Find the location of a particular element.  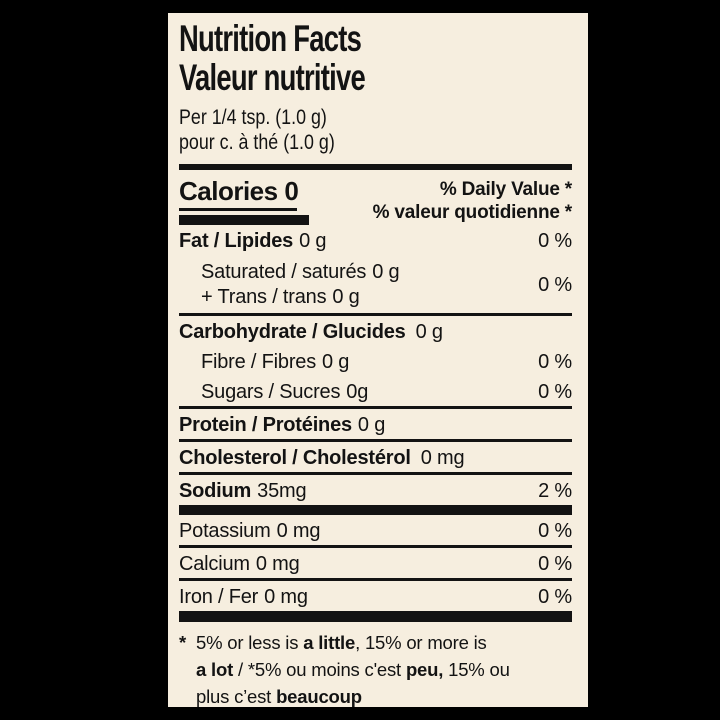

nutrient-cell: Sodium 35mg is located at coordinates (243, 491).